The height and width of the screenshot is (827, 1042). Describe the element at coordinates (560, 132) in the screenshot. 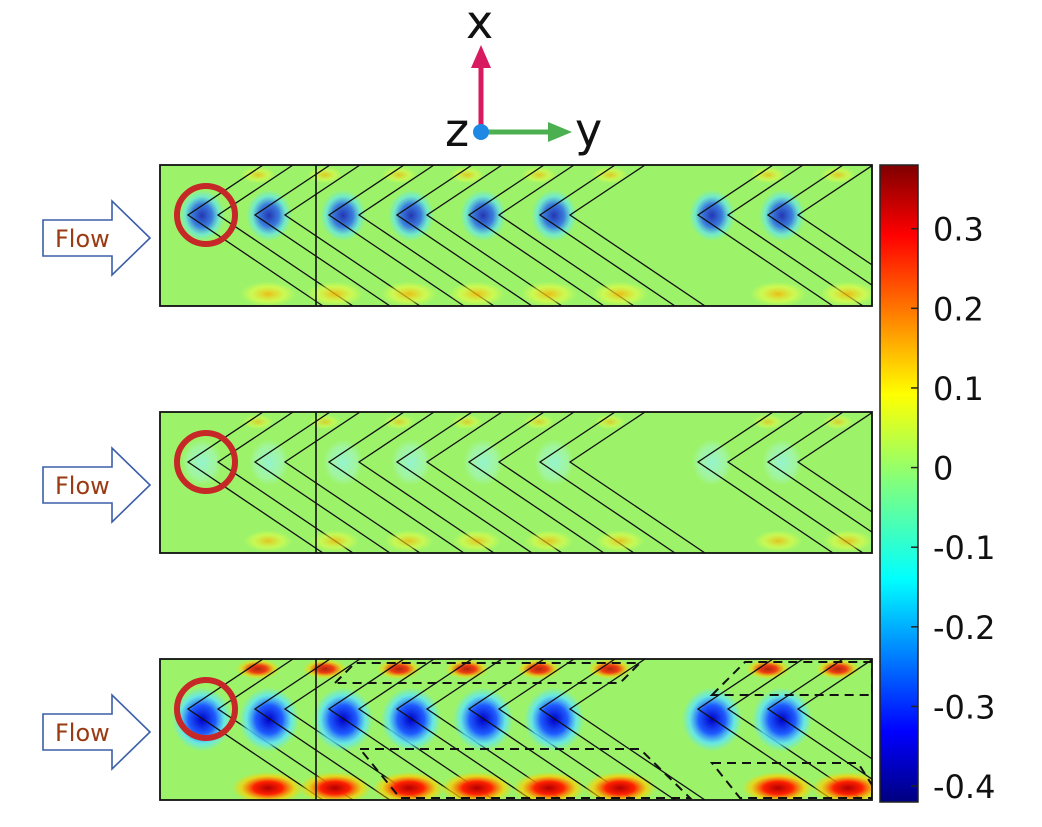

I see `y-axis-arrow-head` at that location.